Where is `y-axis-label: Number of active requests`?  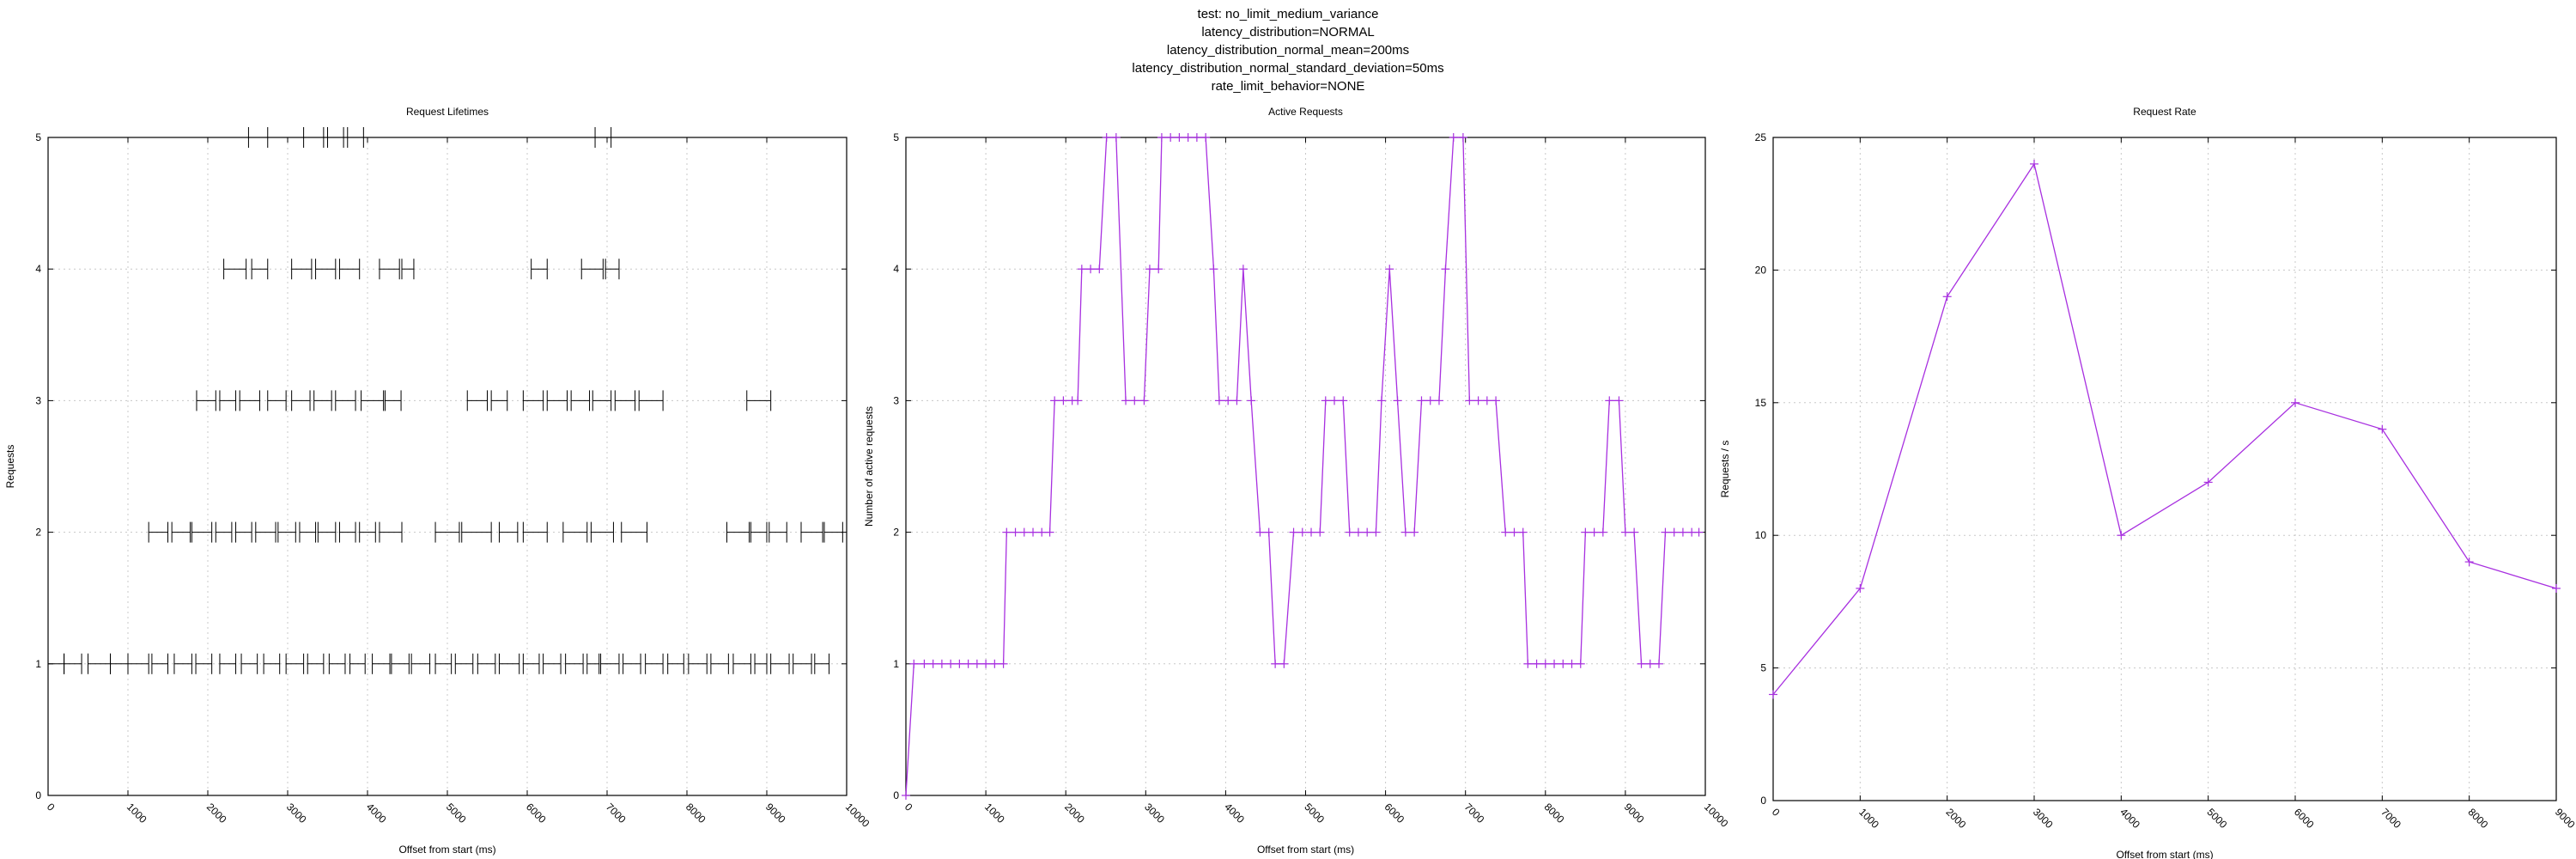
y-axis-label: Number of active requests is located at coordinates (869, 467).